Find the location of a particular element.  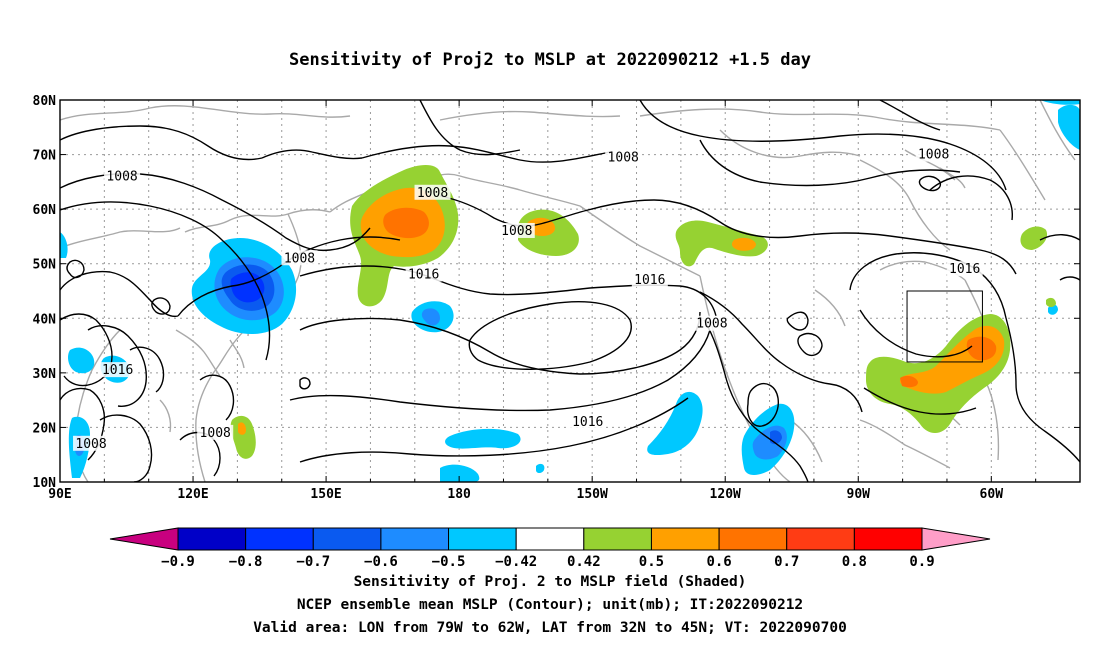

legend-label: −0.5 is located at coordinates (449, 562).